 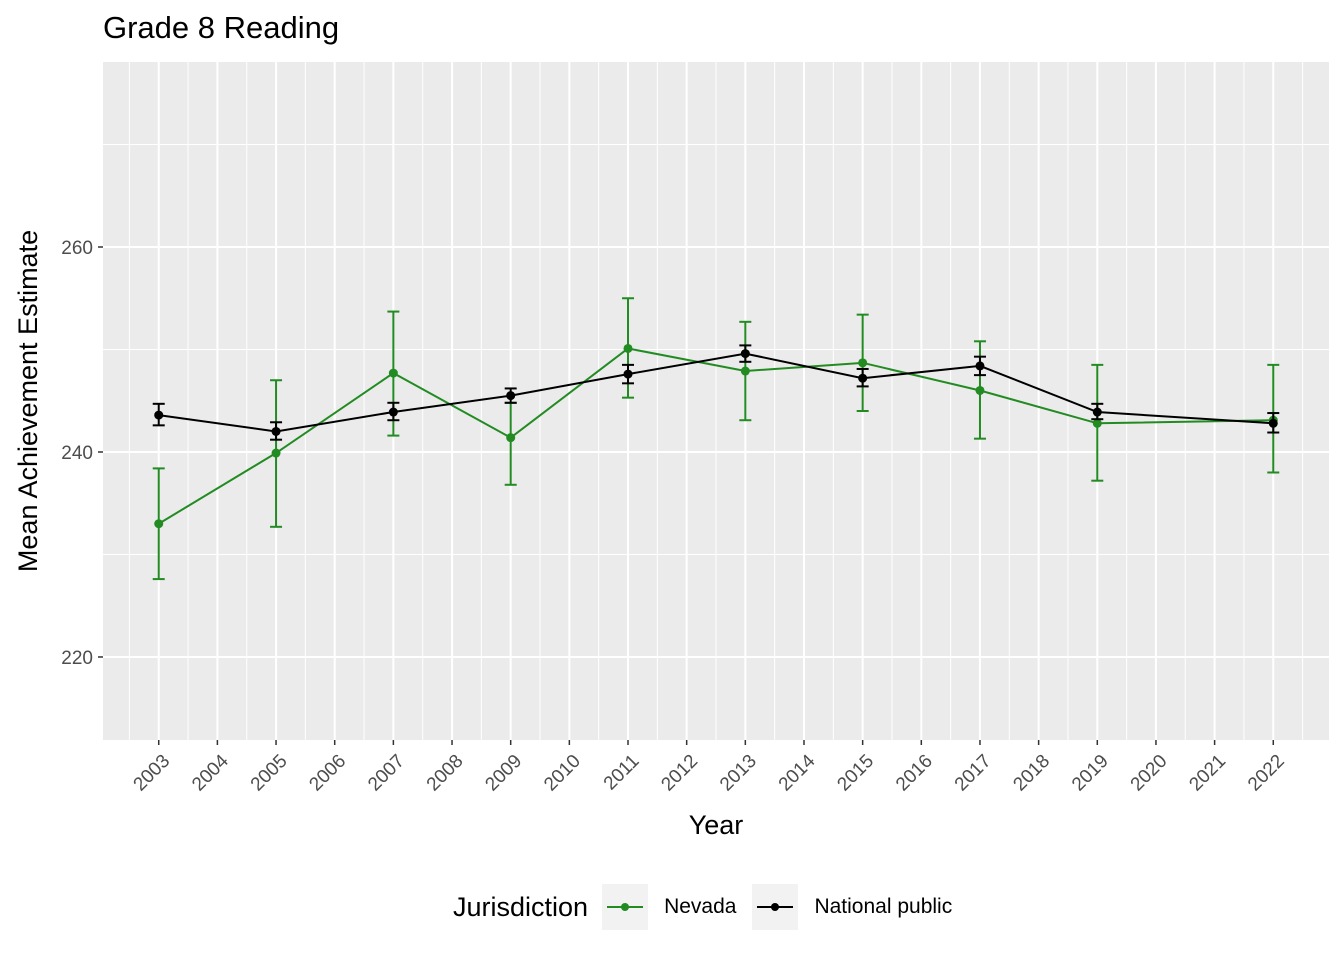 What do you see at coordinates (775, 907) in the screenshot?
I see `legend-key-national-public` at bounding box center [775, 907].